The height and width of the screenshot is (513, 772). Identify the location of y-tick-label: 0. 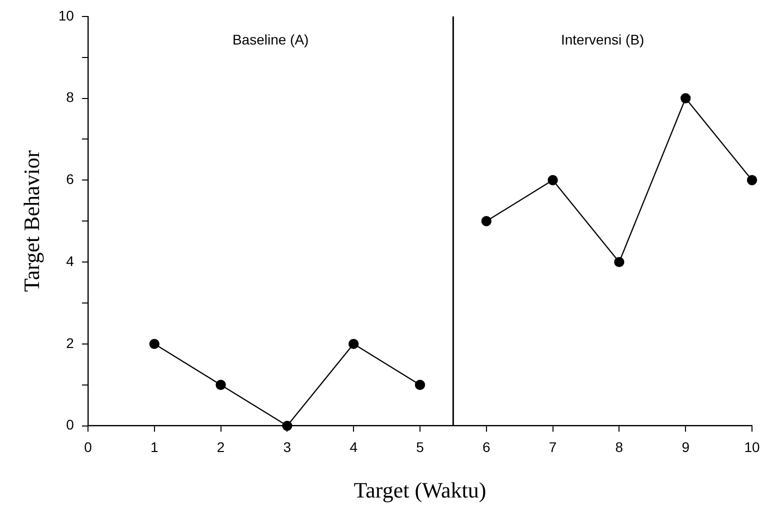
(70, 424).